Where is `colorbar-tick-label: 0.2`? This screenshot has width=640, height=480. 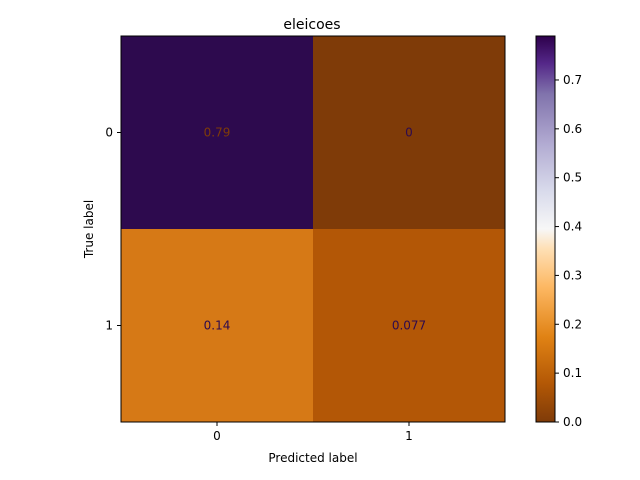 colorbar-tick-label: 0.2 is located at coordinates (572, 324).